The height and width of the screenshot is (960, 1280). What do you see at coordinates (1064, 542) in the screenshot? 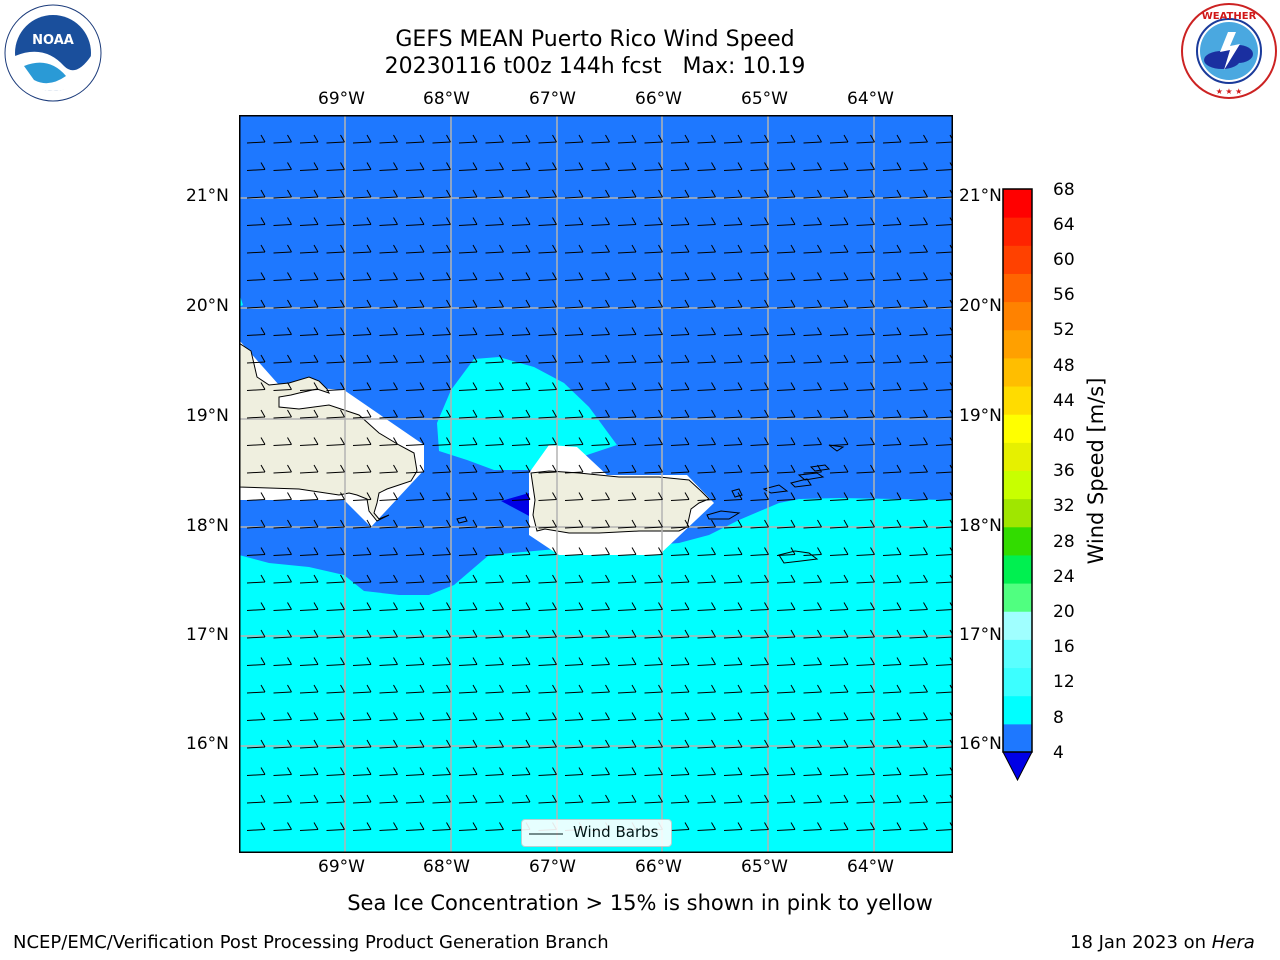
I see `colorbar-tick: 28` at bounding box center [1064, 542].